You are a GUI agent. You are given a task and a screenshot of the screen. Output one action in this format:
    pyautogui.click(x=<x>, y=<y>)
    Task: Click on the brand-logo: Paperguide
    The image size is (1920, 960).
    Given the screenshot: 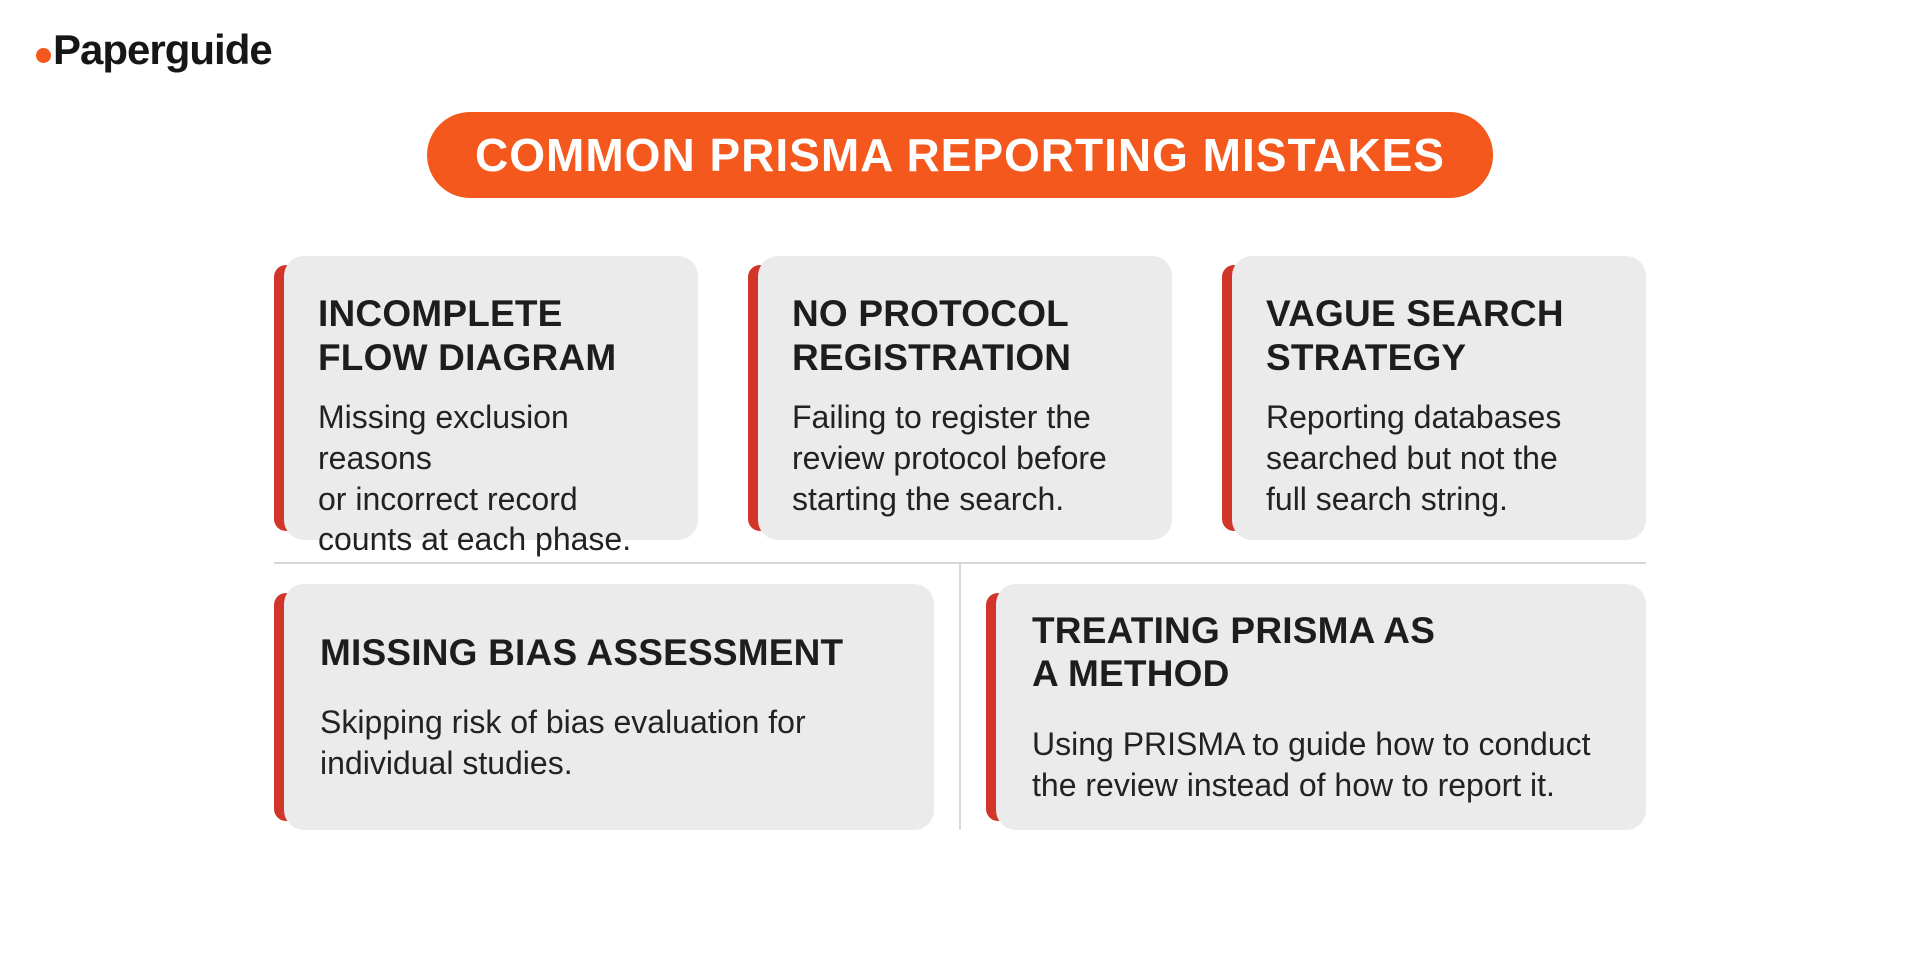 What is the action you would take?
    pyautogui.click(x=154, y=50)
    